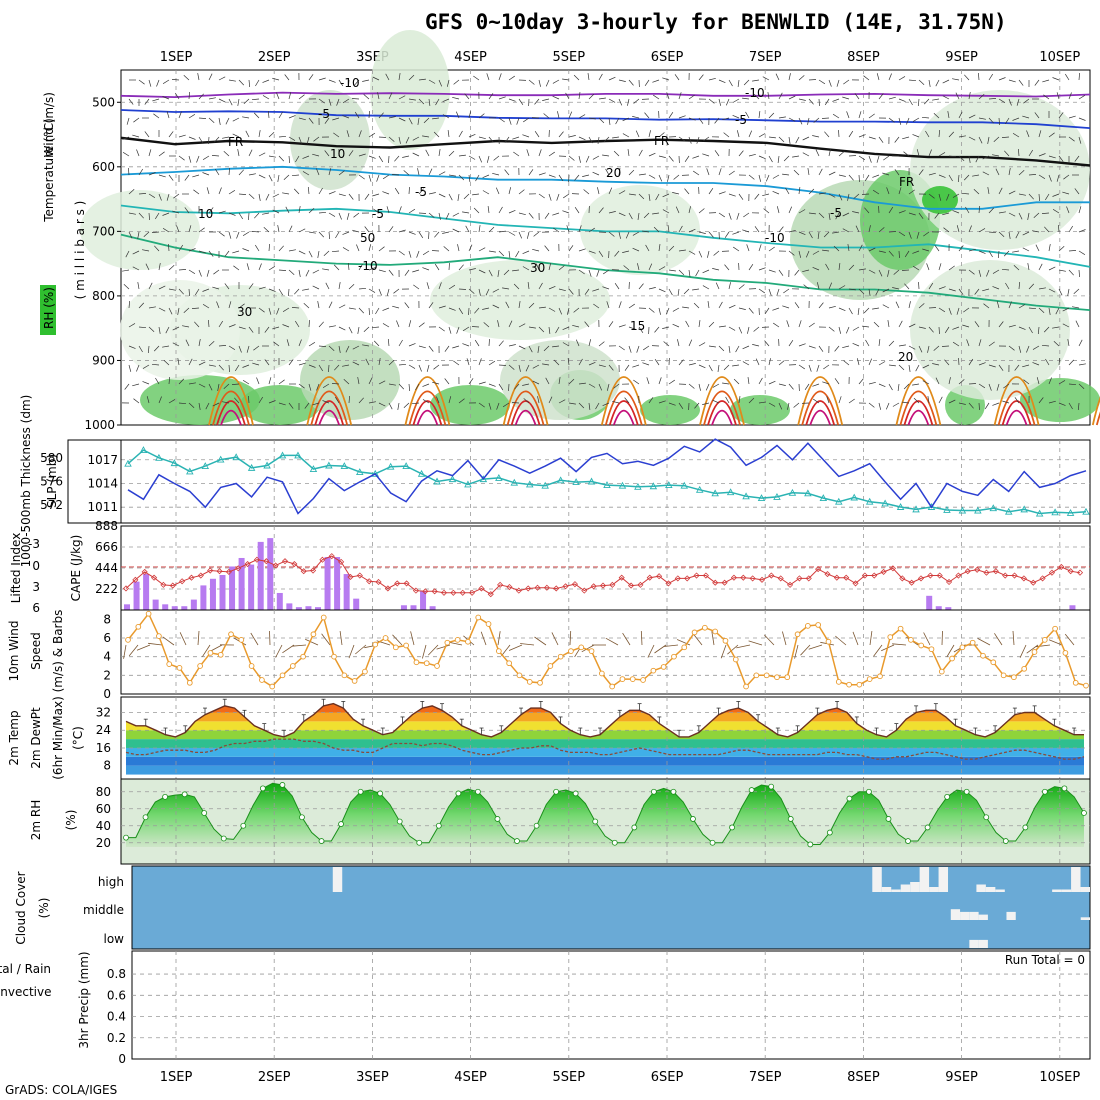  Describe the element at coordinates (607, 482) in the screenshot. I see `thickness-line` at that location.